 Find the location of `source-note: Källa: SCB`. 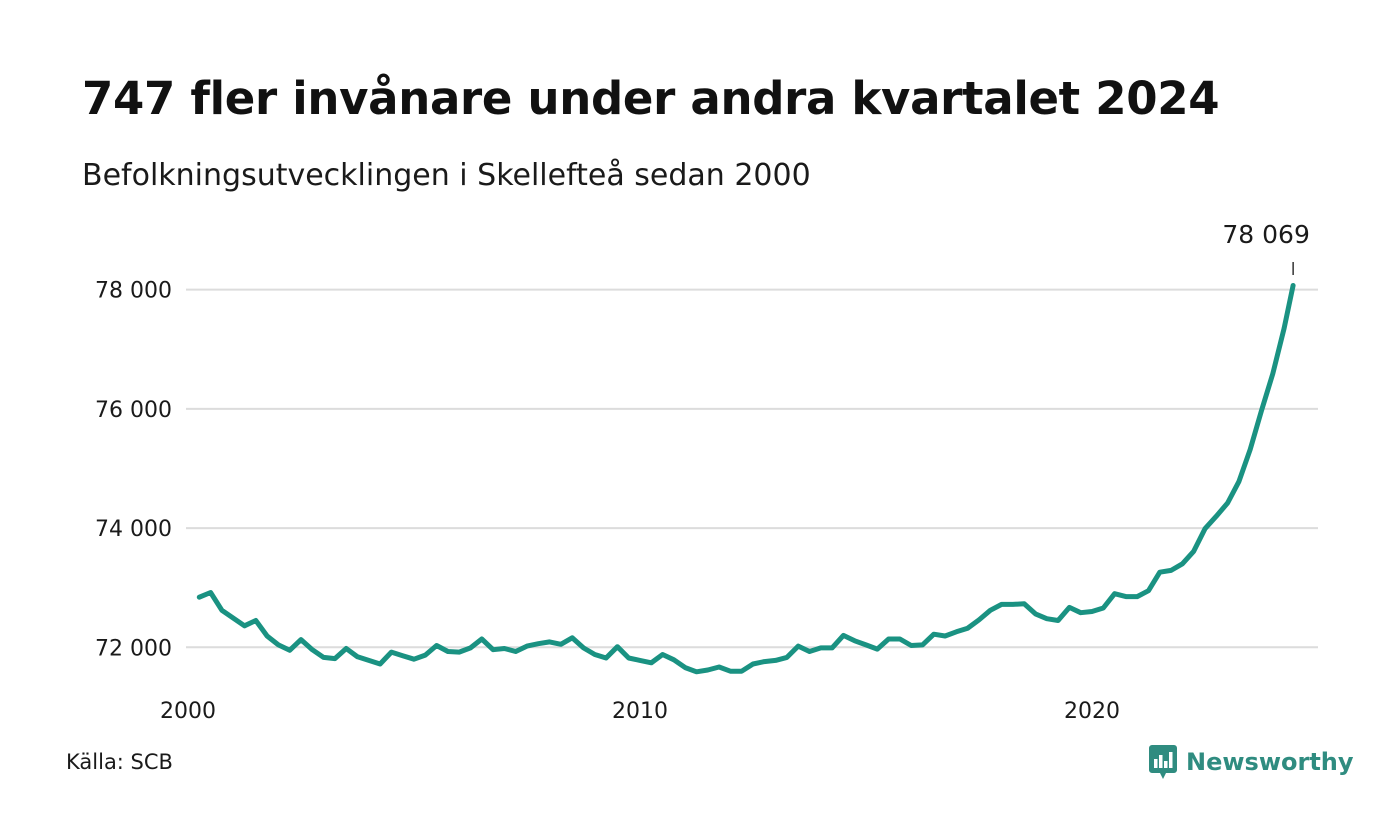

source-note: Källa: SCB is located at coordinates (119, 762).